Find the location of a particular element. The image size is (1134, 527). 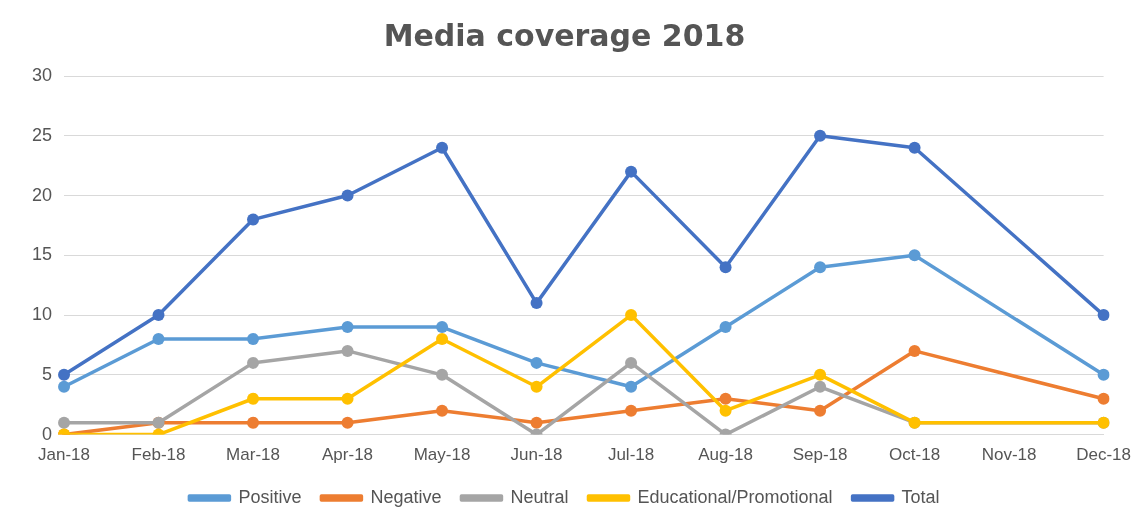

y-tick-label: 20 is located at coordinates (42, 194).